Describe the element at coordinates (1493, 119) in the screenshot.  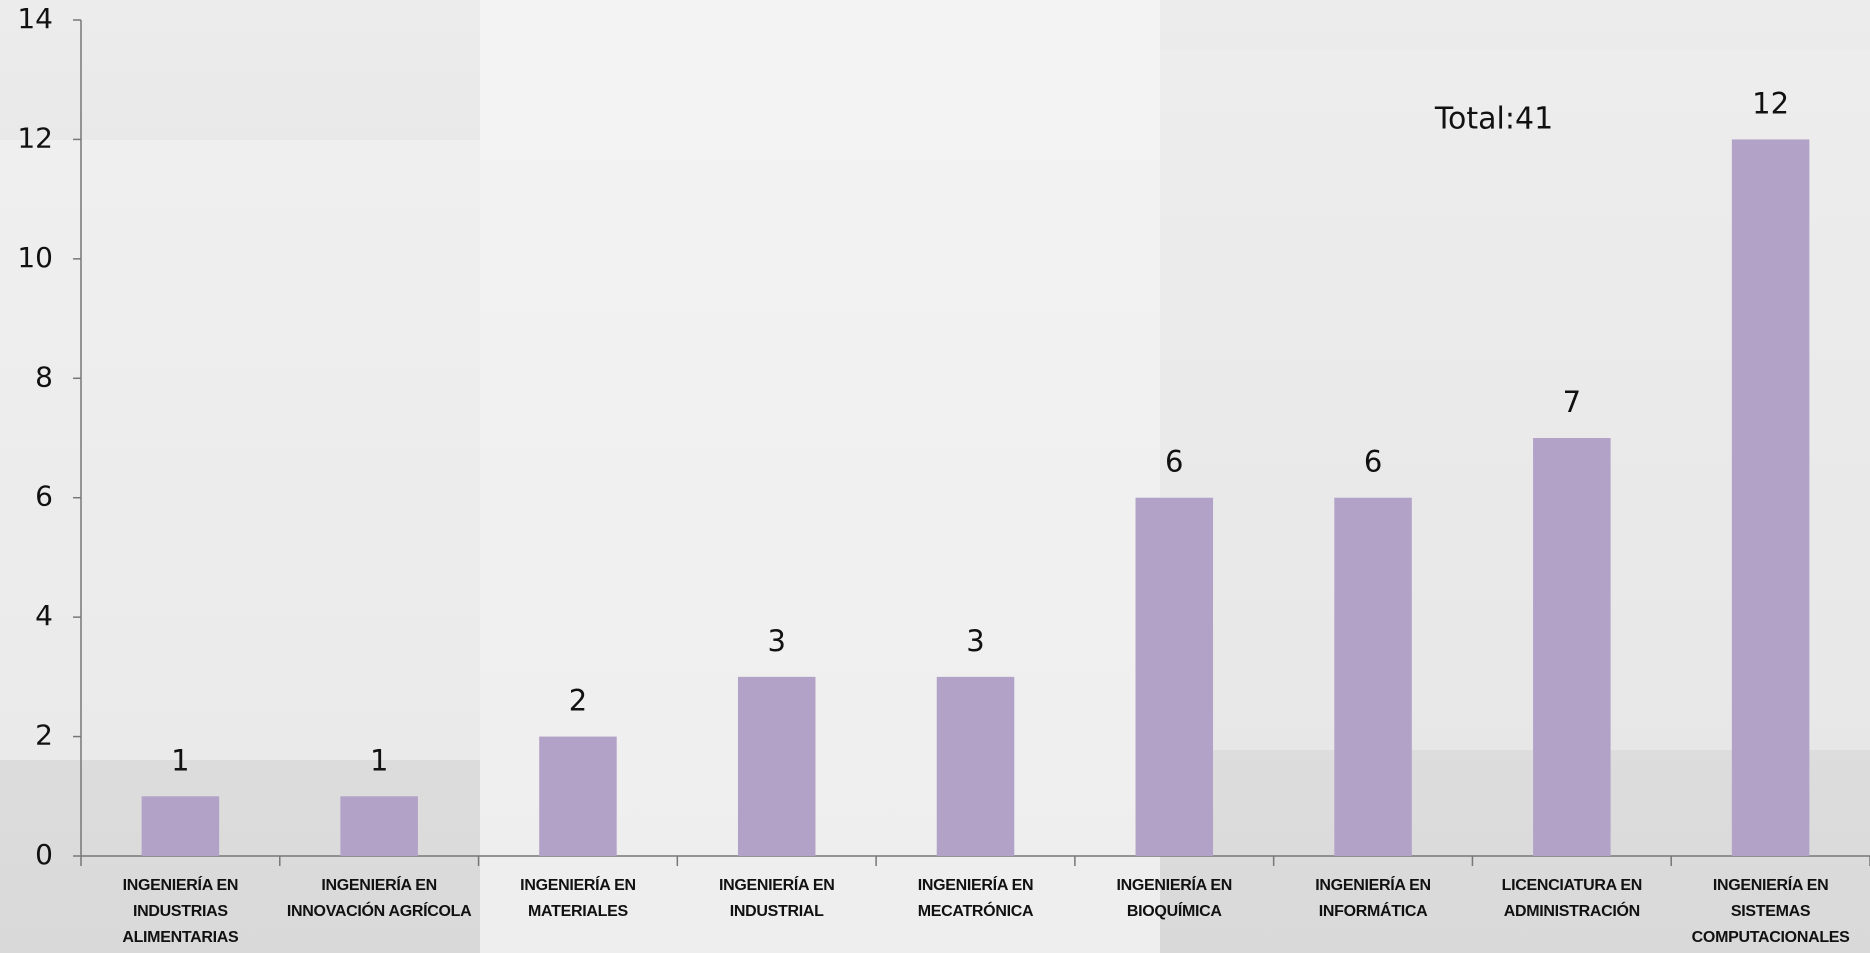
I see `annotation: Total:41` at that location.